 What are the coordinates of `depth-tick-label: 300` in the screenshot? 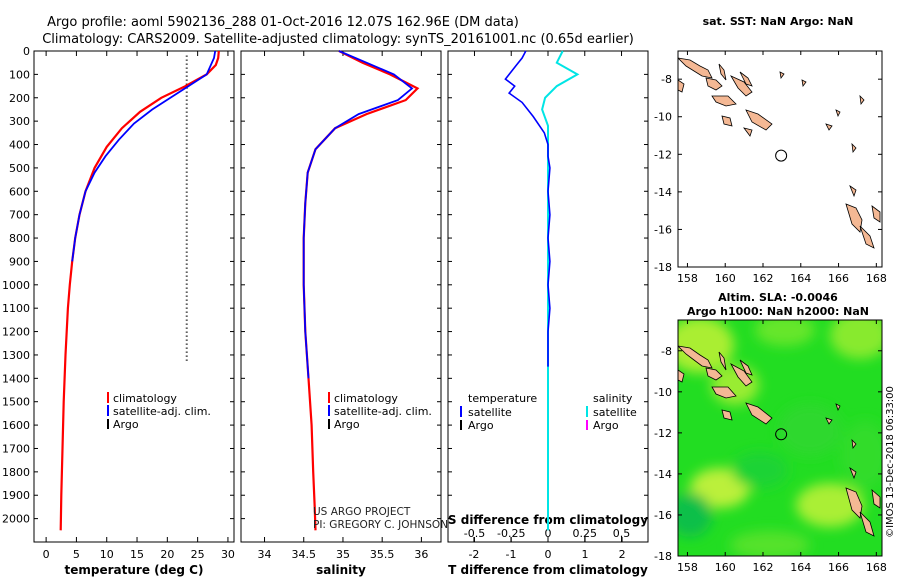 It's located at (19, 121).